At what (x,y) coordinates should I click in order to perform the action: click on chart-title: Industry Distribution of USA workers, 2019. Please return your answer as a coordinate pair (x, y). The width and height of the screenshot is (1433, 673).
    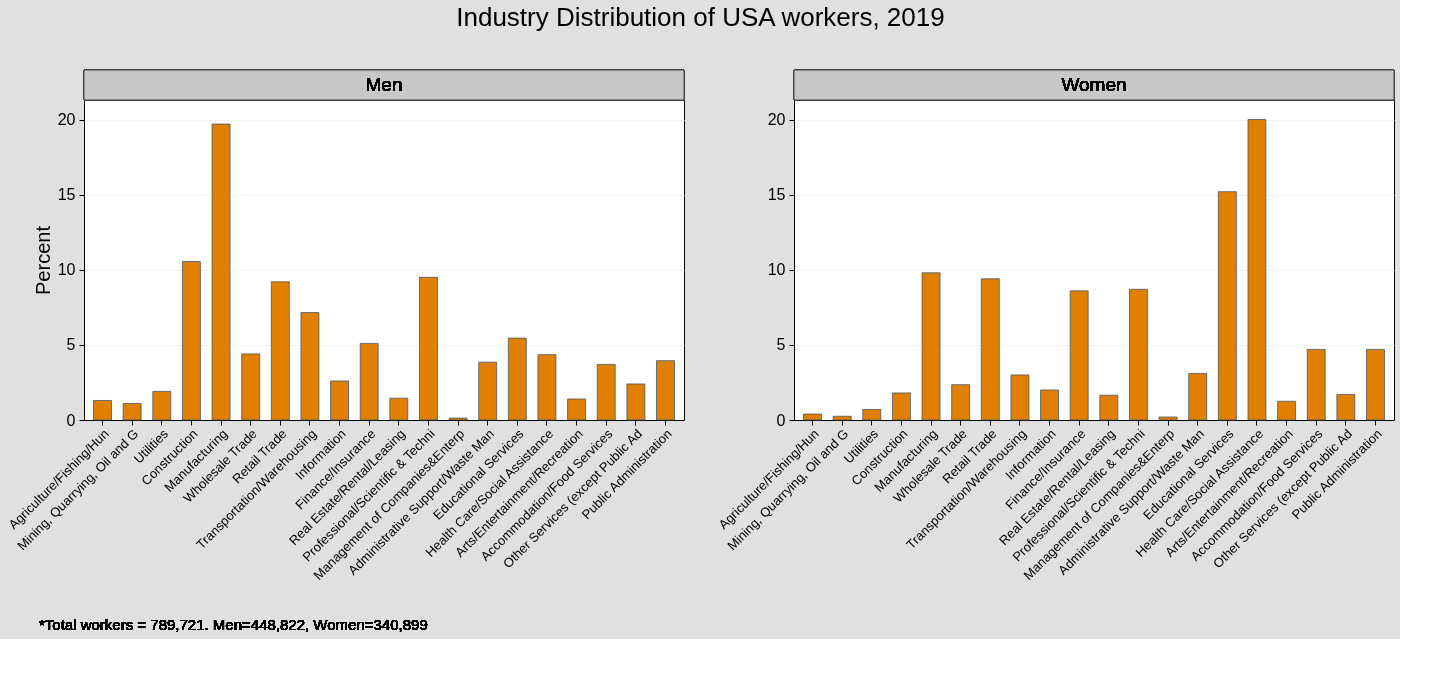
    Looking at the image, I should click on (700, 17).